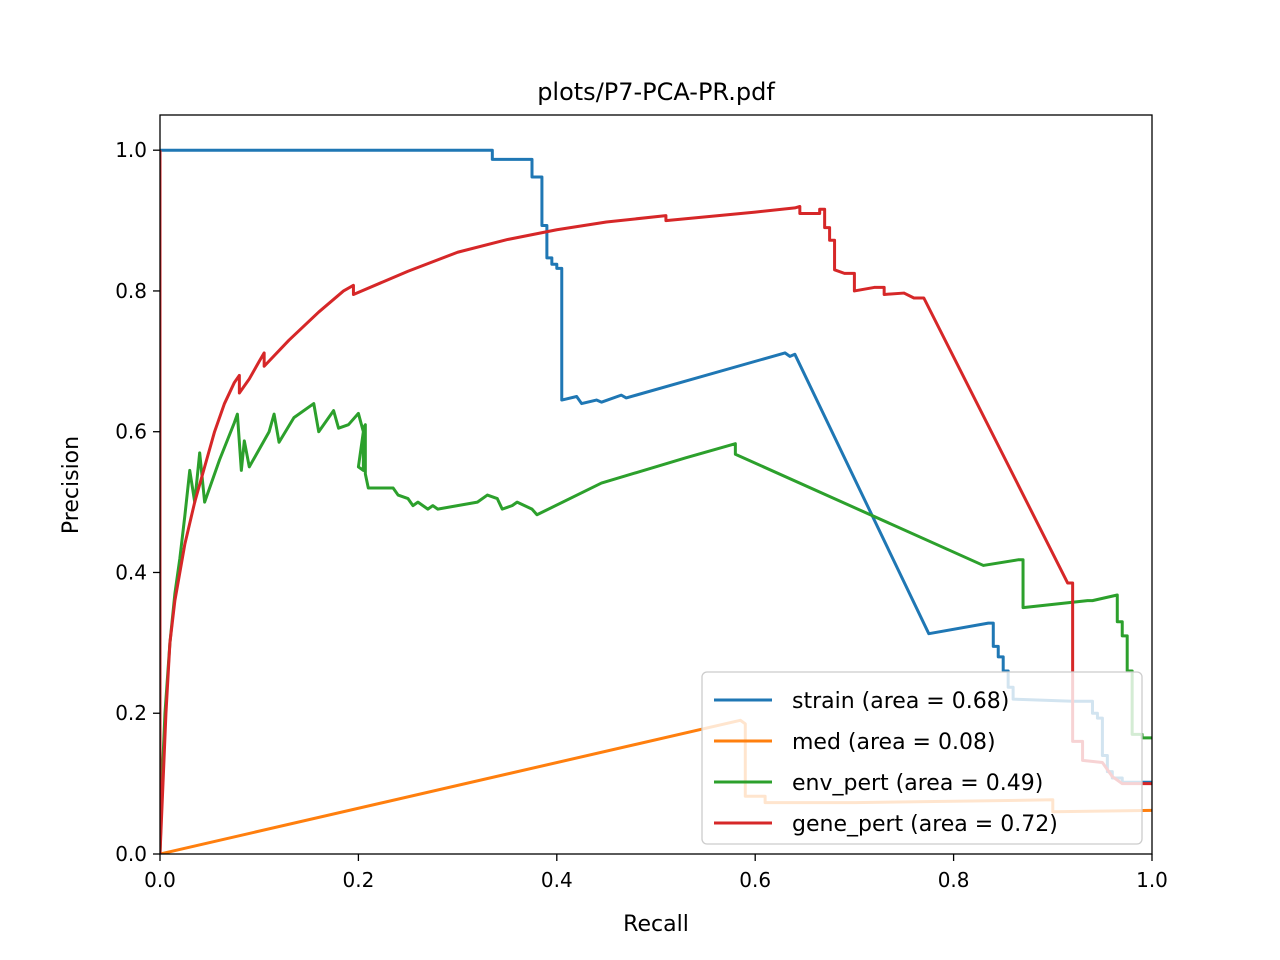 The width and height of the screenshot is (1280, 960). I want to click on y-tick-label: 0.4, so click(131, 572).